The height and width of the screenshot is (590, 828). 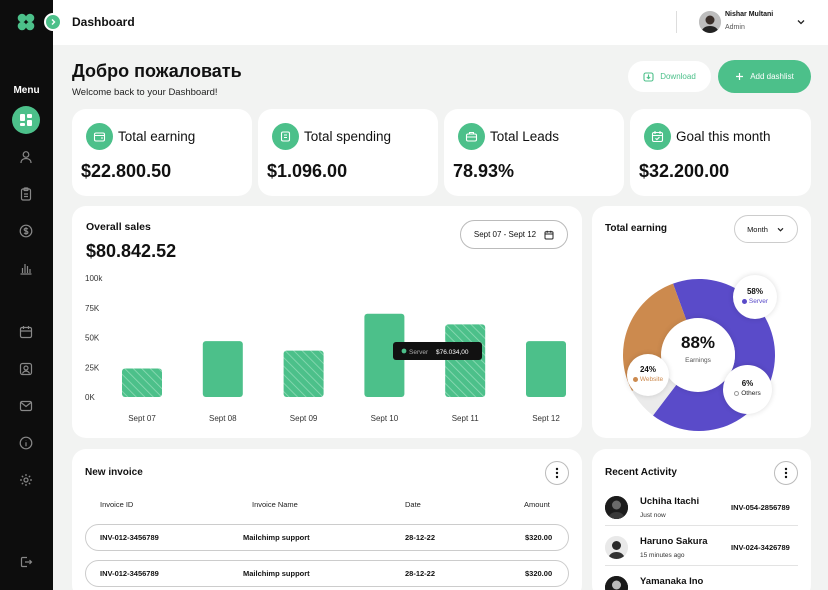 What do you see at coordinates (801, 22) in the screenshot?
I see `chevron-down-icon` at bounding box center [801, 22].